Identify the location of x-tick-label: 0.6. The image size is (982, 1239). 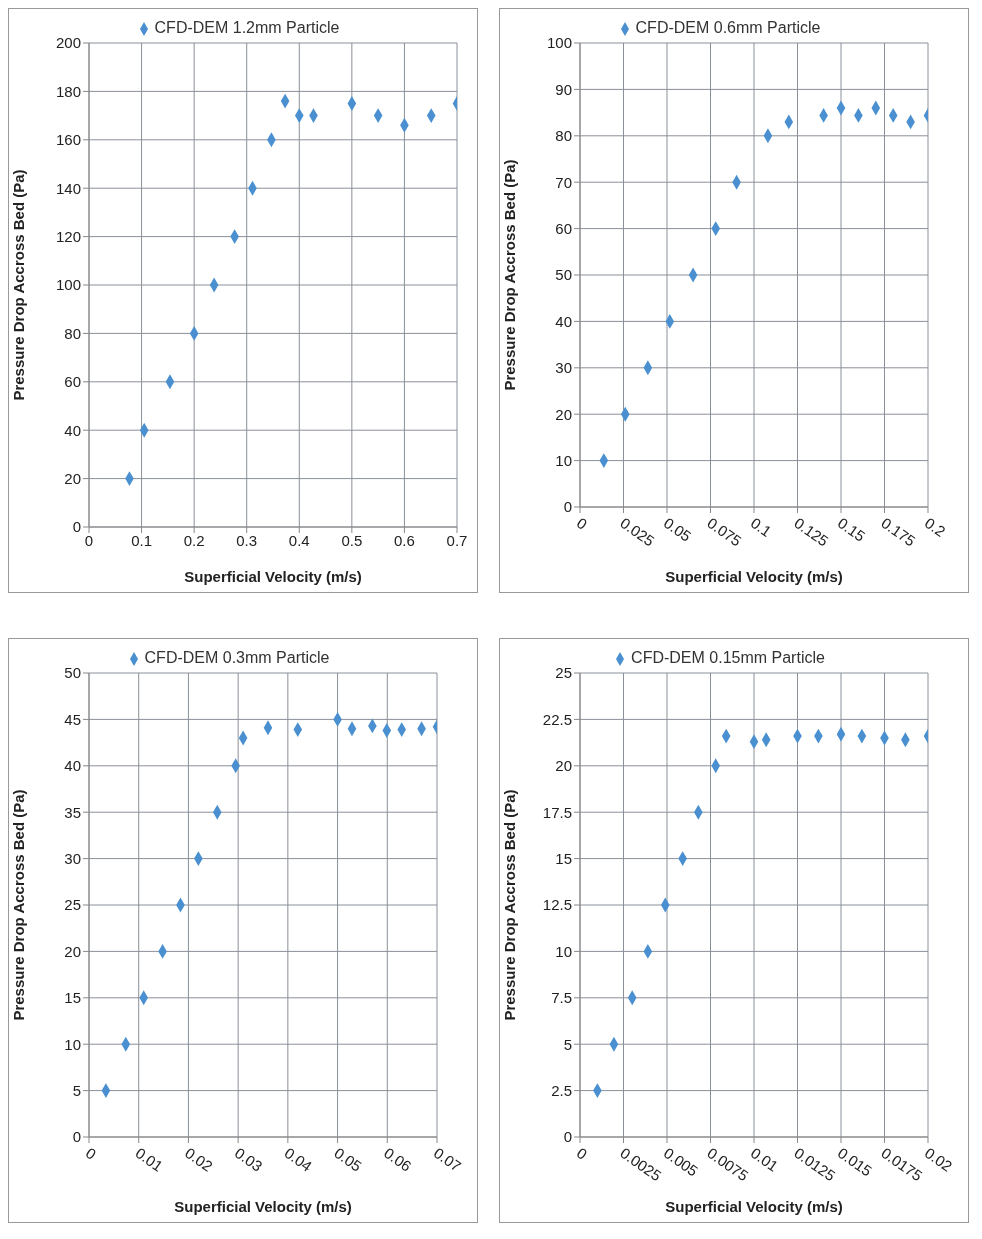
(404, 540).